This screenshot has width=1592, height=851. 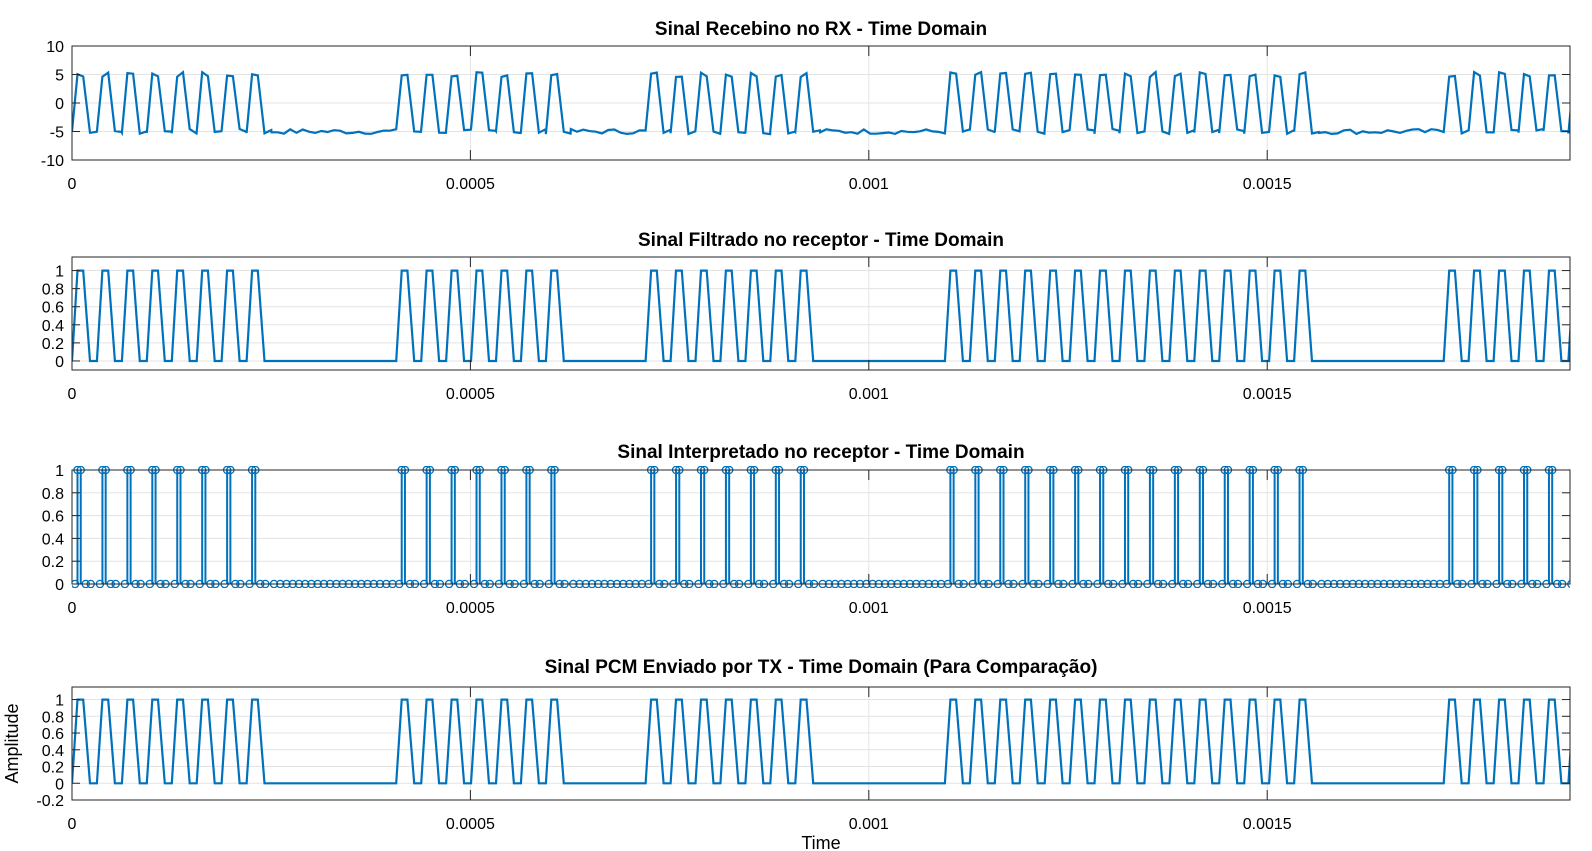 I want to click on y-tick-label: -0.2, so click(x=50, y=801).